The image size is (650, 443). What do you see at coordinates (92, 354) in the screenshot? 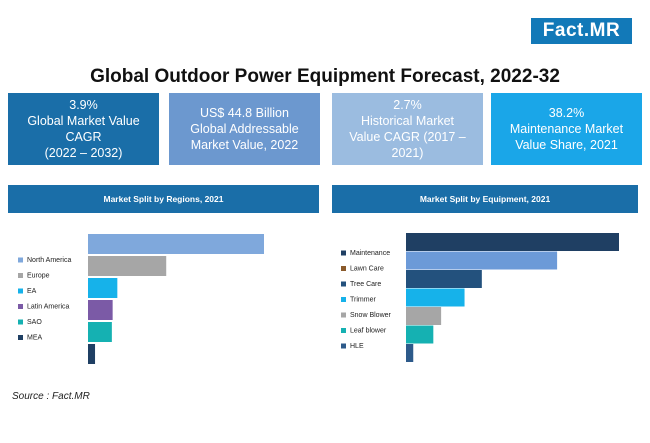
I see `bar-mea` at bounding box center [92, 354].